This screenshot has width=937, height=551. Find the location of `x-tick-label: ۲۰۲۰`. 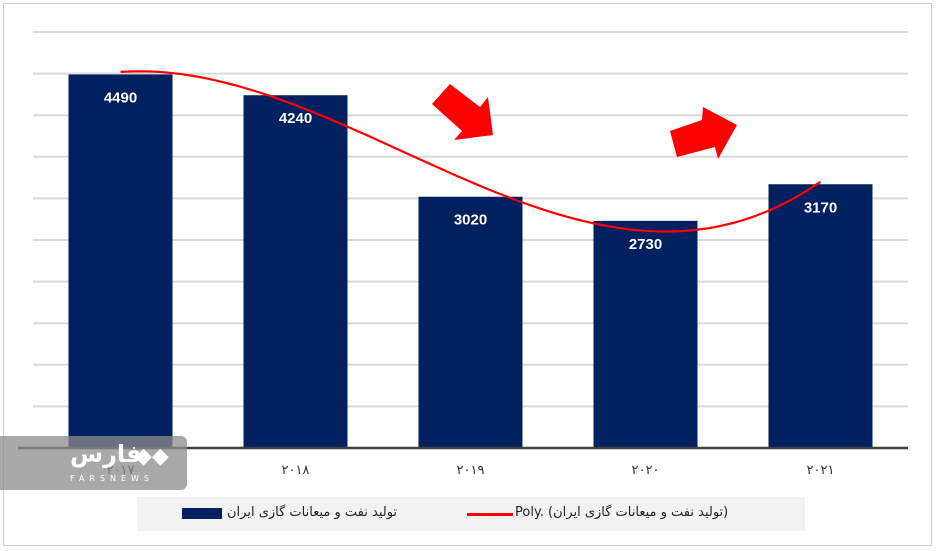

x-tick-label: ۲۰۲۰ is located at coordinates (646, 470).